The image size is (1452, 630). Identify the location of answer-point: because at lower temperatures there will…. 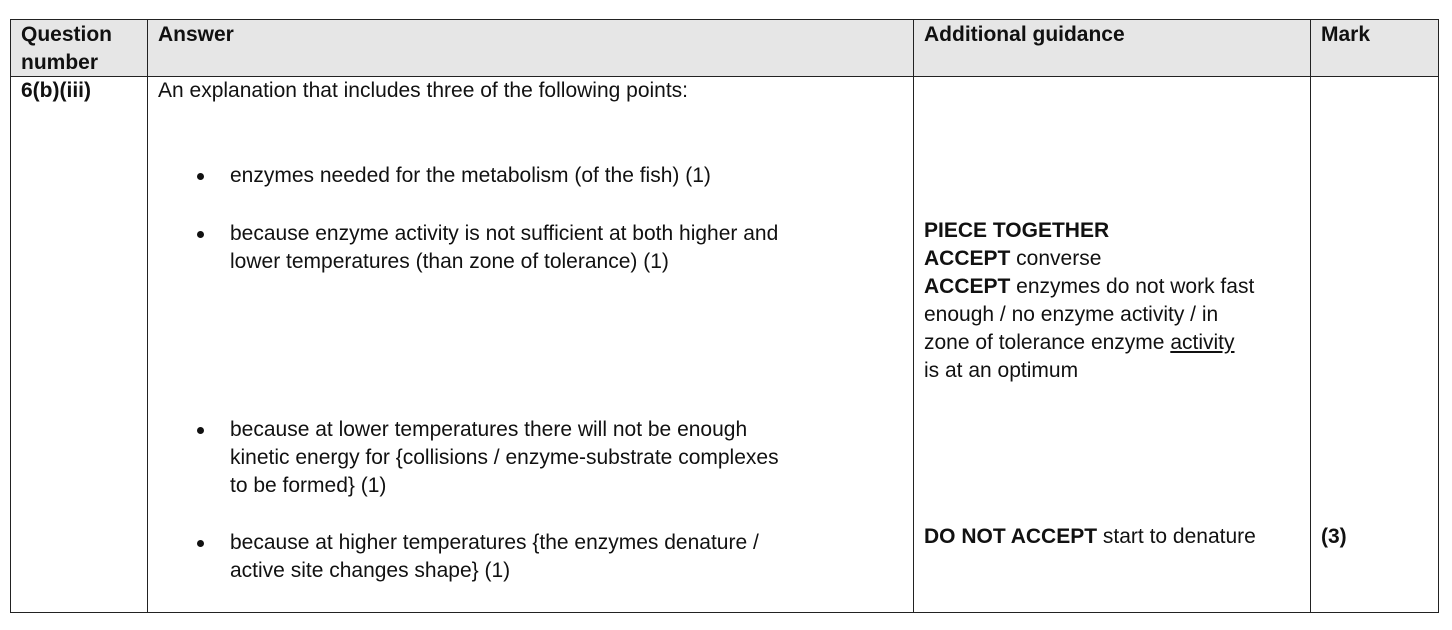
(489, 429).